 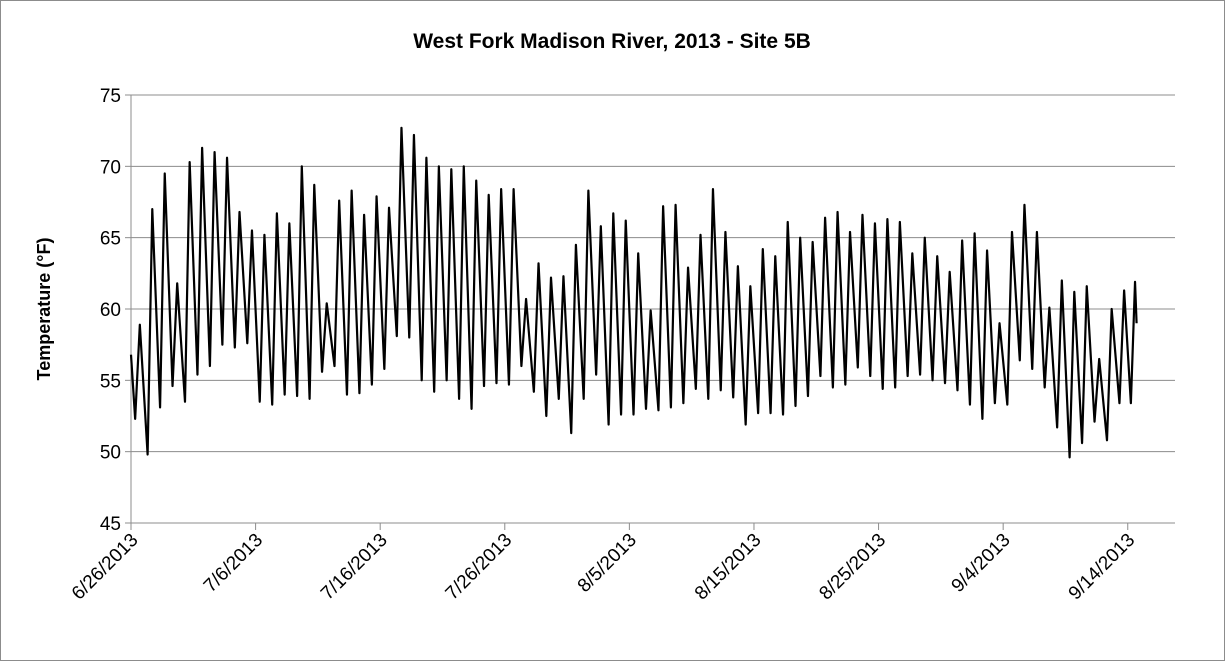 What do you see at coordinates (110, 239) in the screenshot?
I see `y-tick-label: 65` at bounding box center [110, 239].